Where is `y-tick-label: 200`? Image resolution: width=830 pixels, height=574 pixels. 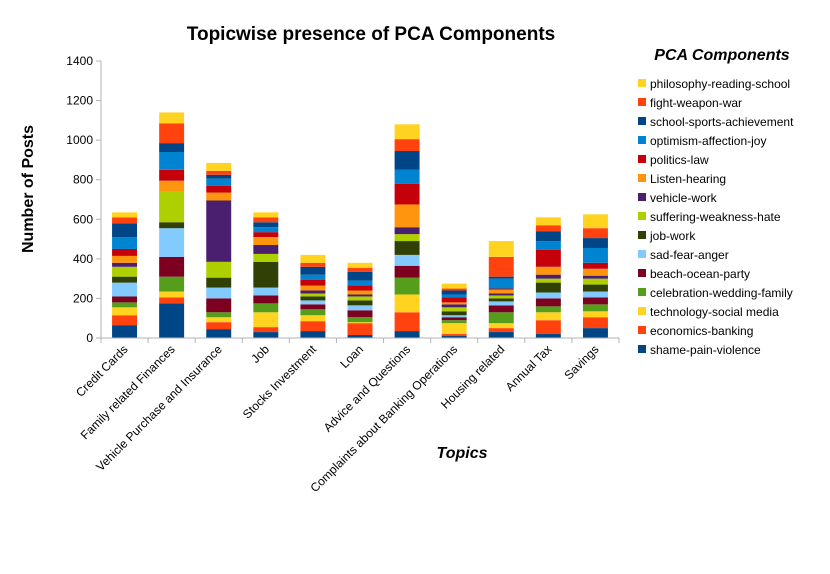 y-tick-label: 200 is located at coordinates (83, 298).